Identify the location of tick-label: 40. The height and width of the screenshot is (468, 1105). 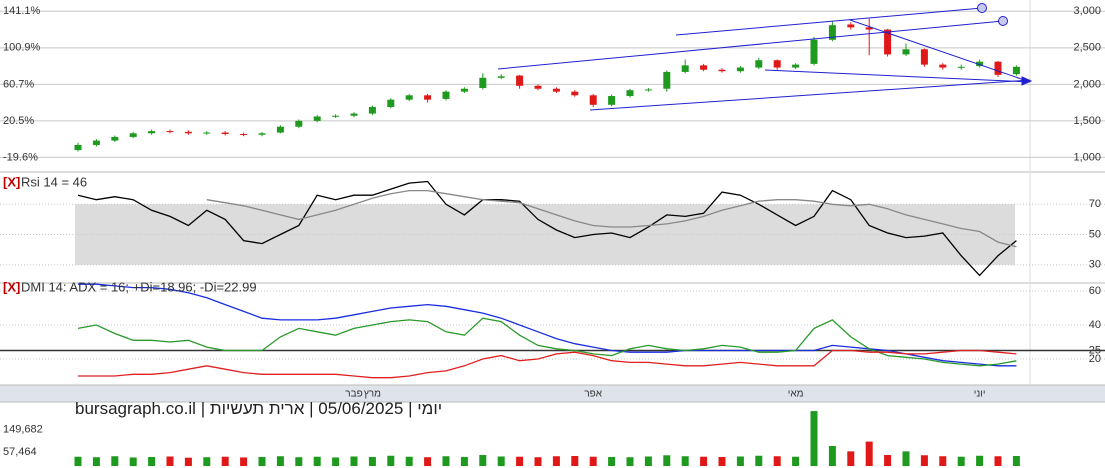
(1095, 325).